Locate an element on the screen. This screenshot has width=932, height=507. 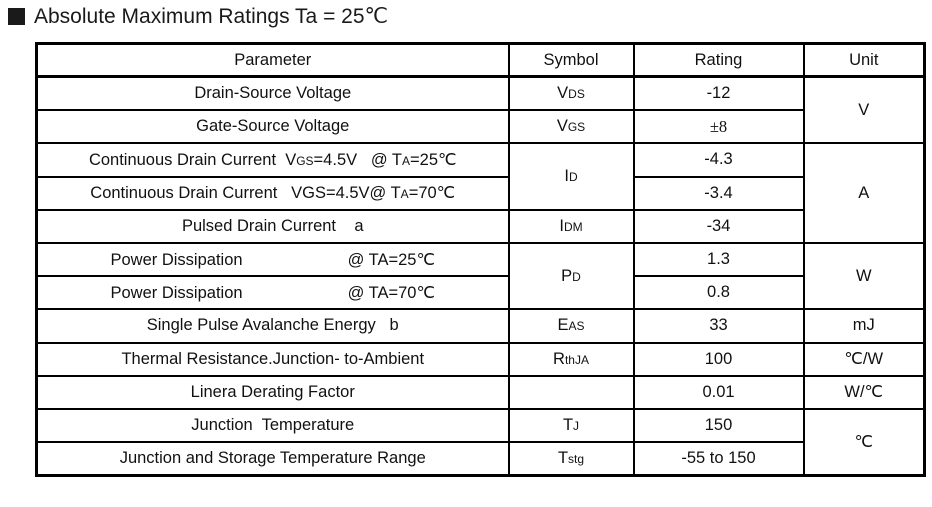
subscript-text: stg is located at coordinates (576, 459).